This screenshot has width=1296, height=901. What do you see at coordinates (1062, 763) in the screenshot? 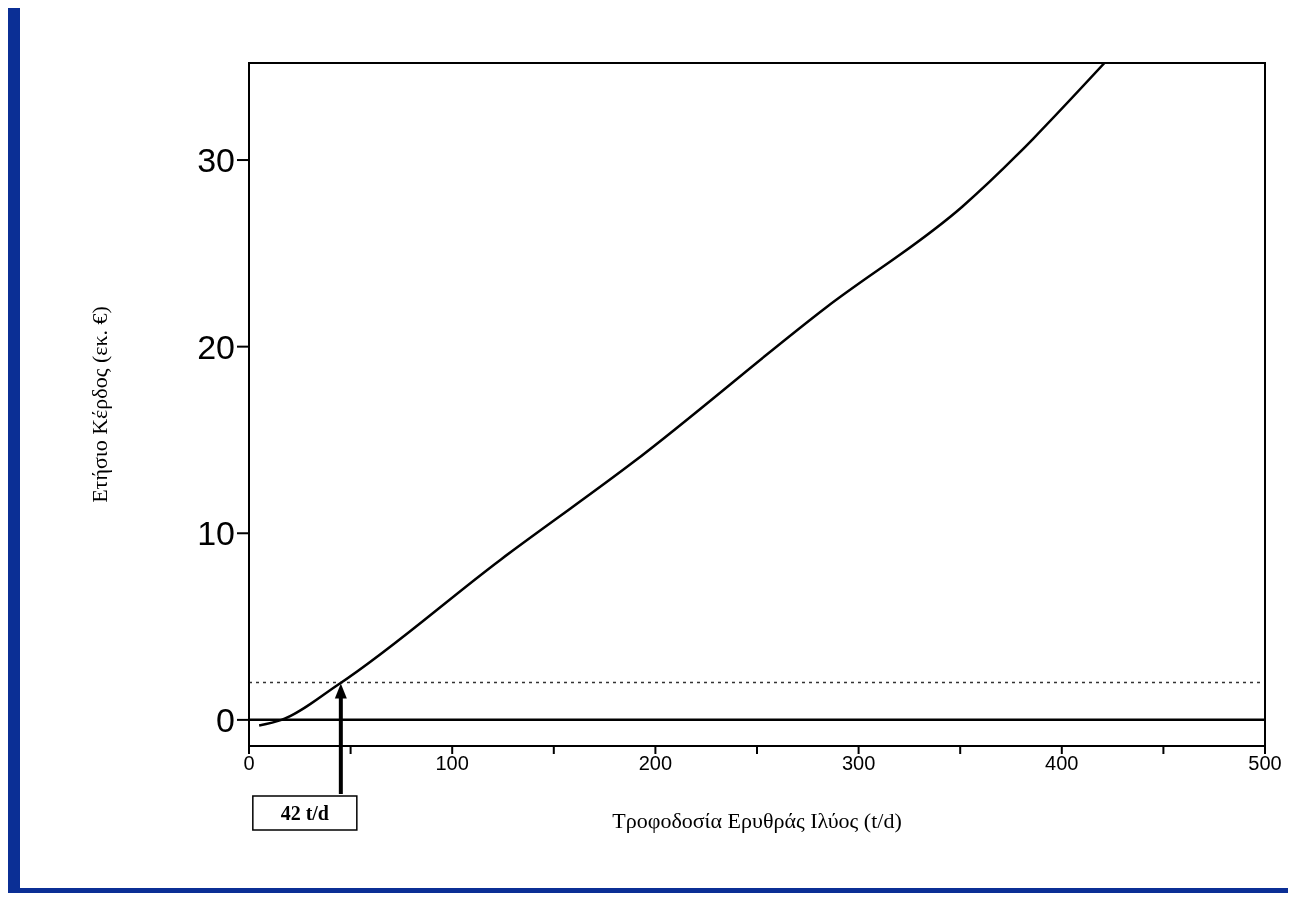
I see `x-tick-label: 400` at bounding box center [1062, 763].